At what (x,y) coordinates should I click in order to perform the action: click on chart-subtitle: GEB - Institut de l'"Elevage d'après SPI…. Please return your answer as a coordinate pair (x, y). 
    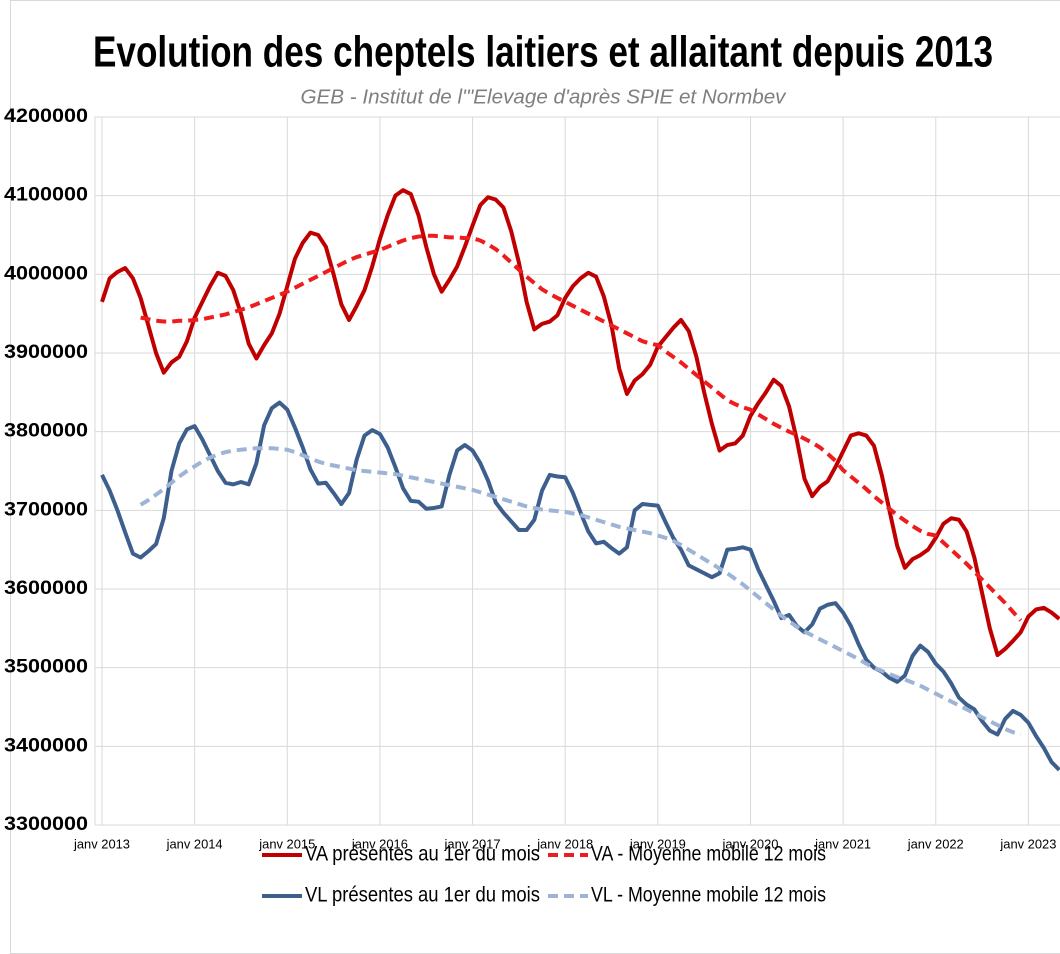
    Looking at the image, I should click on (544, 97).